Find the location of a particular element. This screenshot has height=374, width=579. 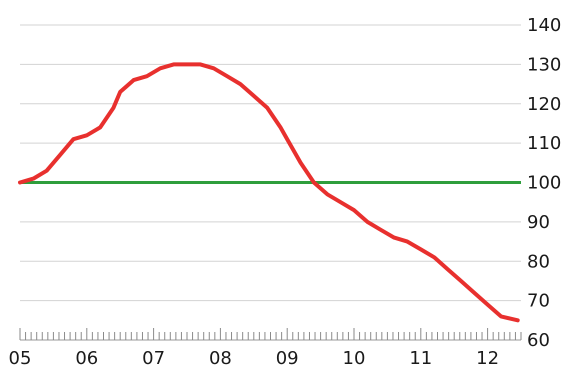

y-tick-label-140: 140 is located at coordinates (544, 25).